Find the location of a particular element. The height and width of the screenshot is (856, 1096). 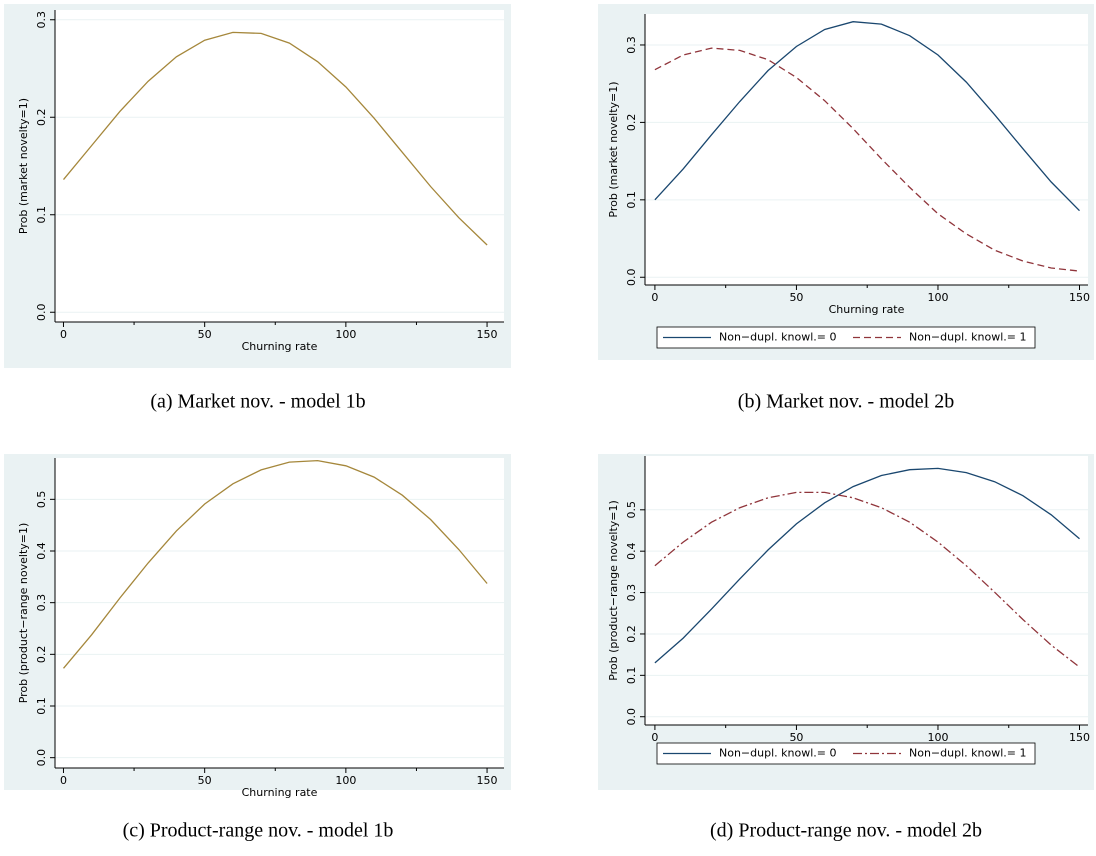

caption: (c) Product-range nov. - model 1b is located at coordinates (258, 831).